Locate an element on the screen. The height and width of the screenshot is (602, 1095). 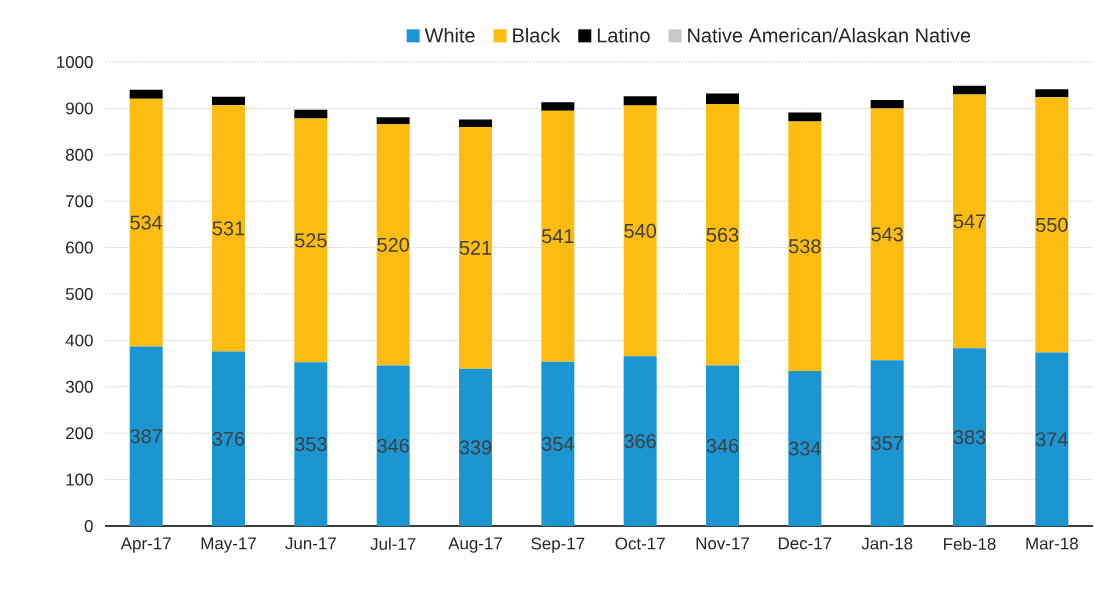
data-label: 366 is located at coordinates (640, 441).